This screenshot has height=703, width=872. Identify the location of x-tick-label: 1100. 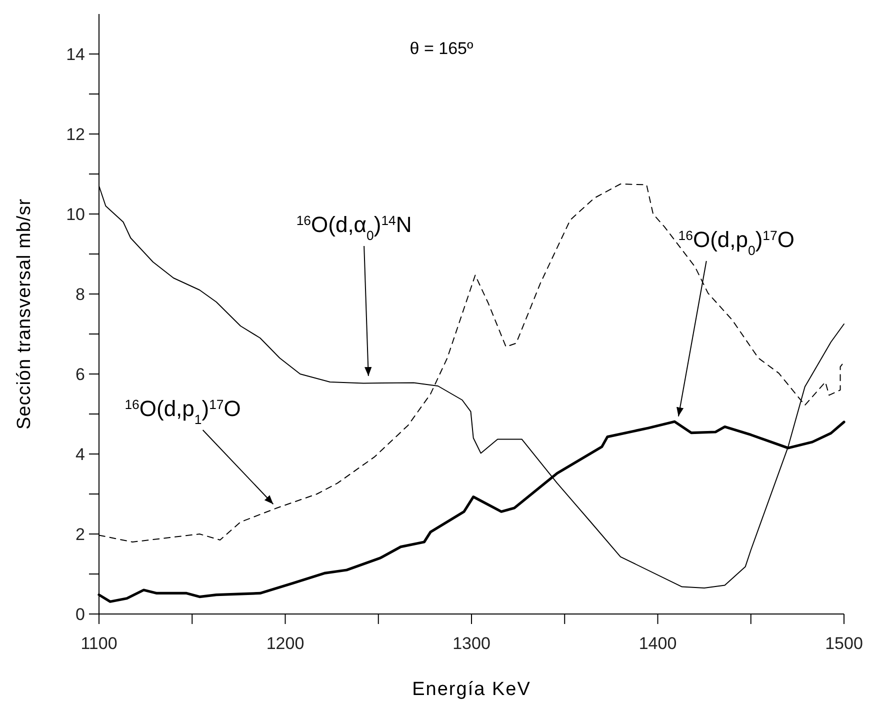
(99, 643).